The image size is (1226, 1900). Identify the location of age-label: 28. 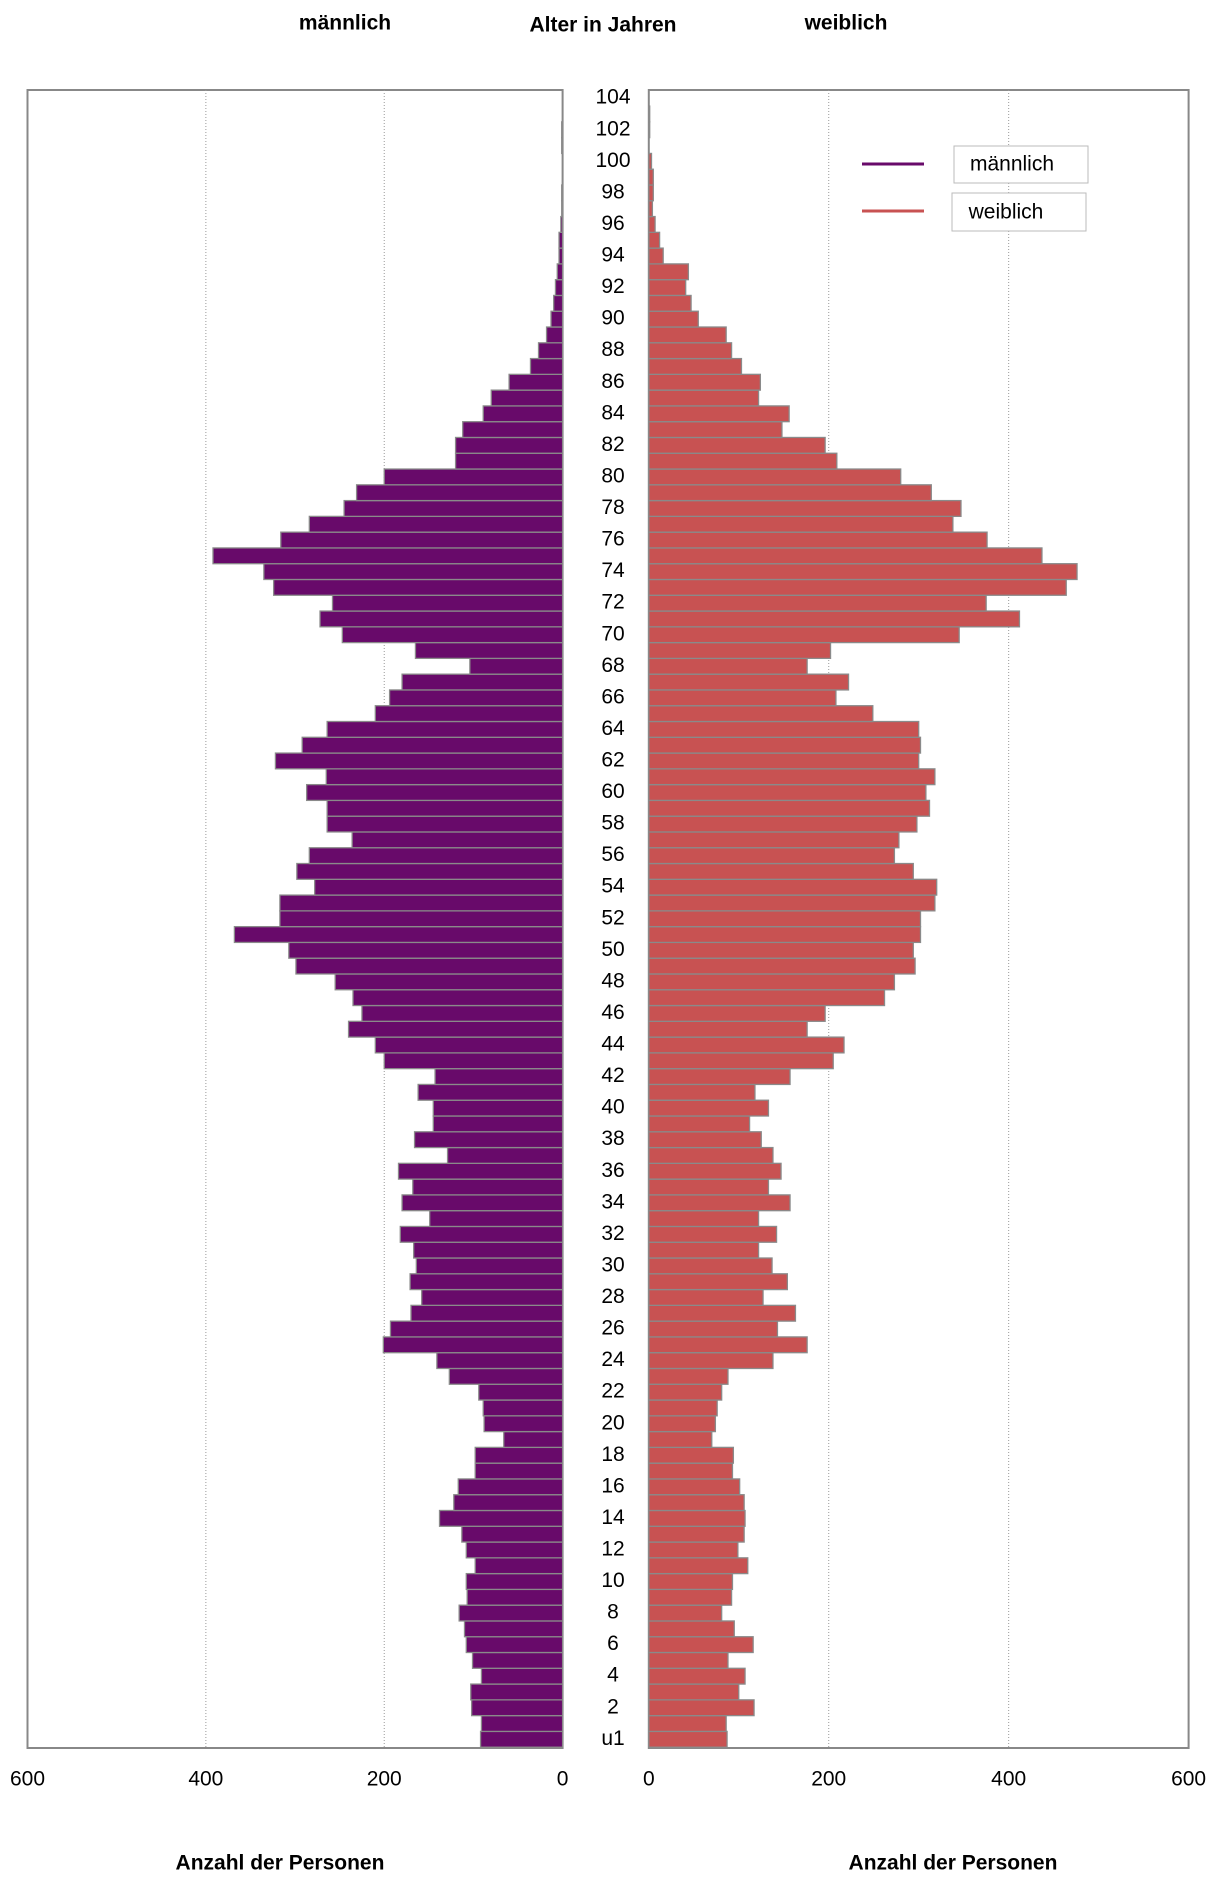
(612, 1296).